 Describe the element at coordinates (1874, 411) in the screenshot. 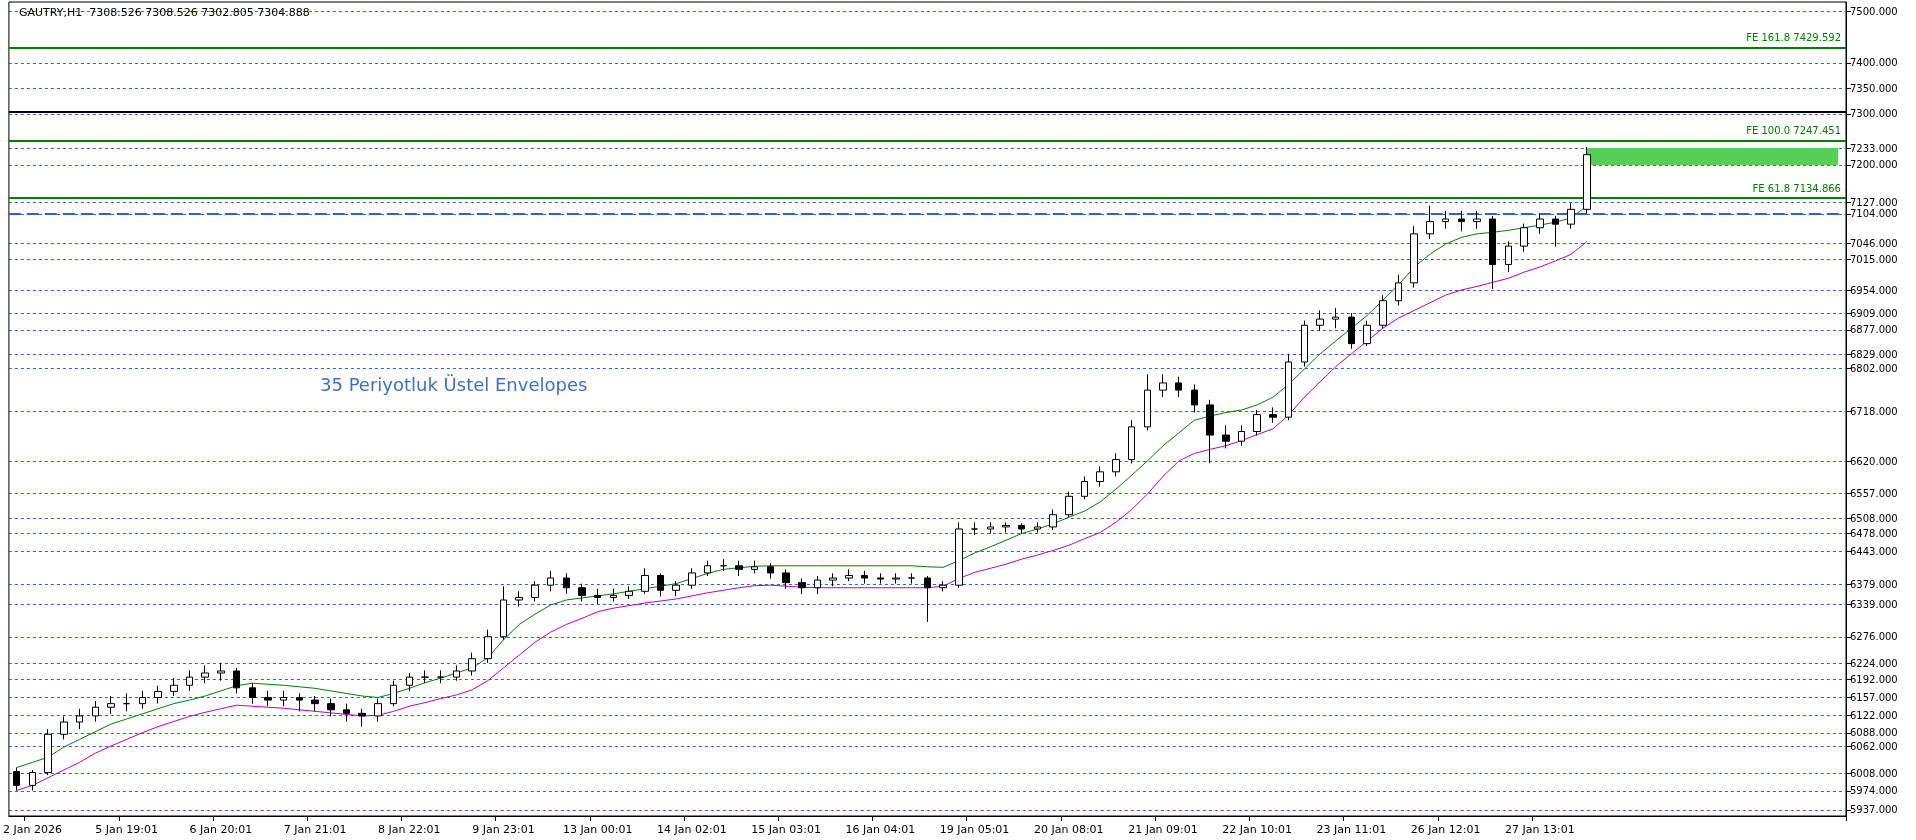

I see `y-tick-label: 6718.000` at that location.